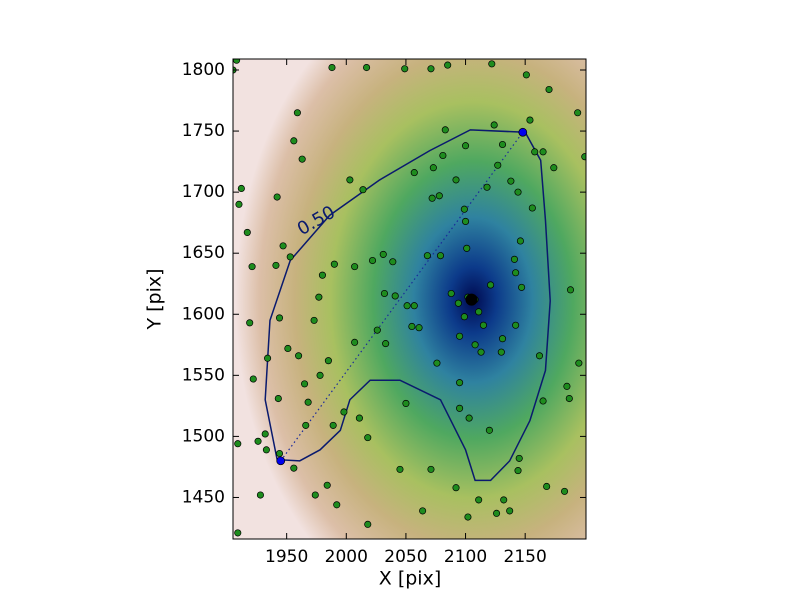  I want to click on x-tick-label: 2100, so click(465, 557).